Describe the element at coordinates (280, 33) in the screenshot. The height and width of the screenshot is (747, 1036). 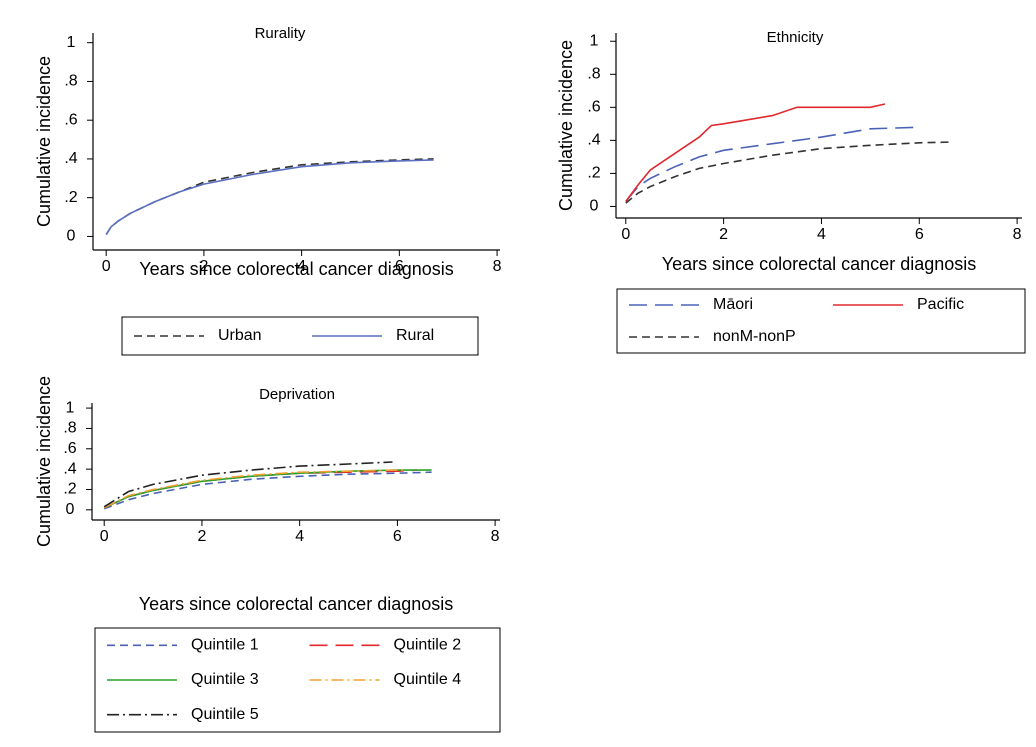
I see `chart-title: Rurality` at that location.